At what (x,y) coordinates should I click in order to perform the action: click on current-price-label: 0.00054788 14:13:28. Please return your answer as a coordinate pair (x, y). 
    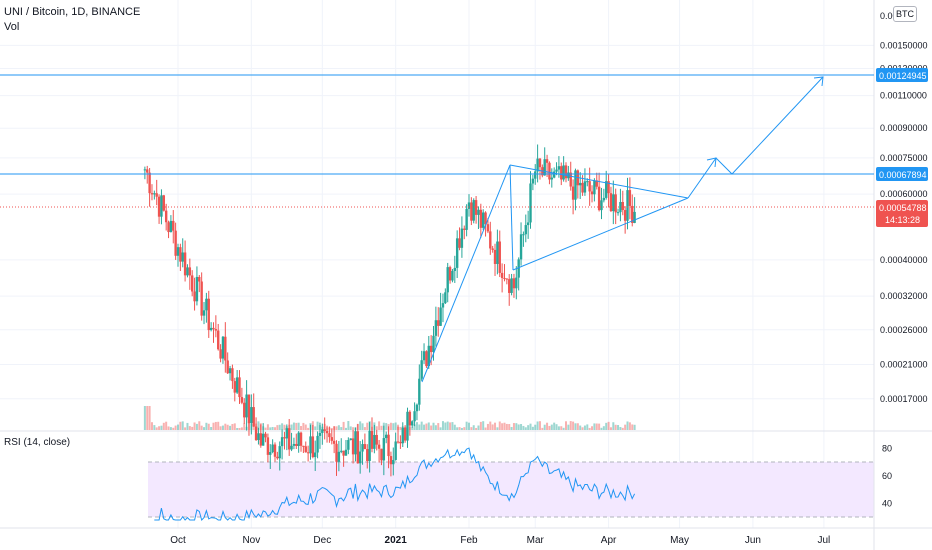
    Looking at the image, I should click on (902, 213).